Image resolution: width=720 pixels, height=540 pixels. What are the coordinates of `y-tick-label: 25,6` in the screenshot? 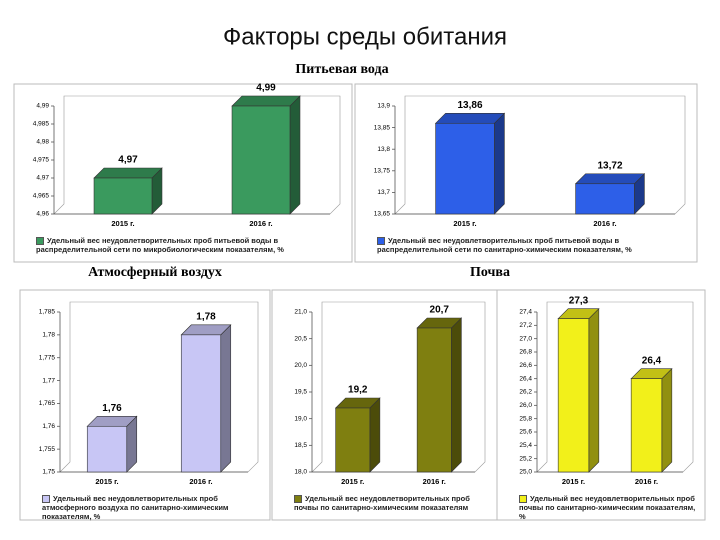 It's located at (525, 432).